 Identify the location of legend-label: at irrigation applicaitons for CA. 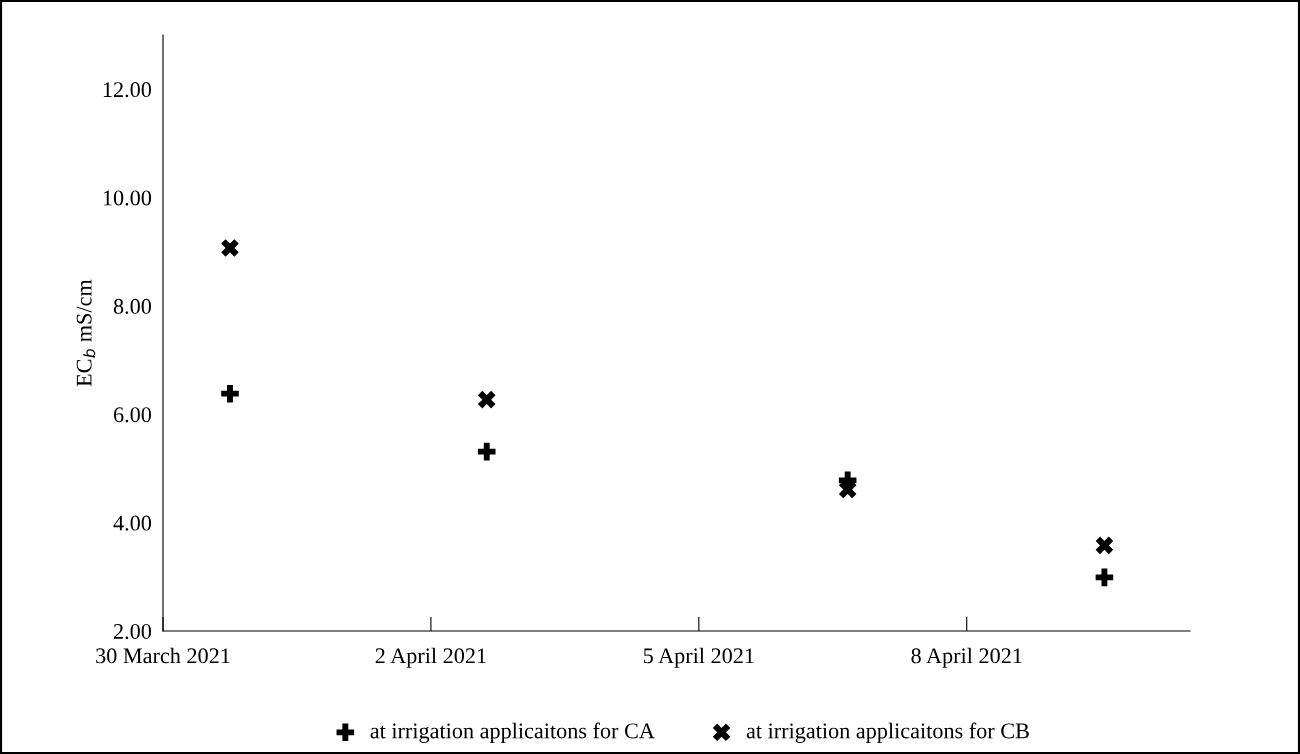
(512, 732).